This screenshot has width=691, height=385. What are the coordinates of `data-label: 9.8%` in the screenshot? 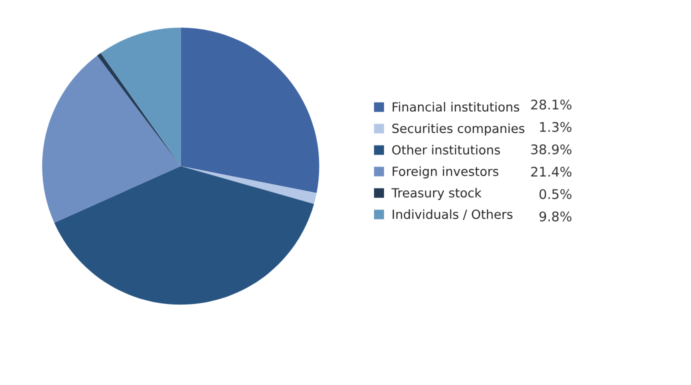 It's located at (555, 216).